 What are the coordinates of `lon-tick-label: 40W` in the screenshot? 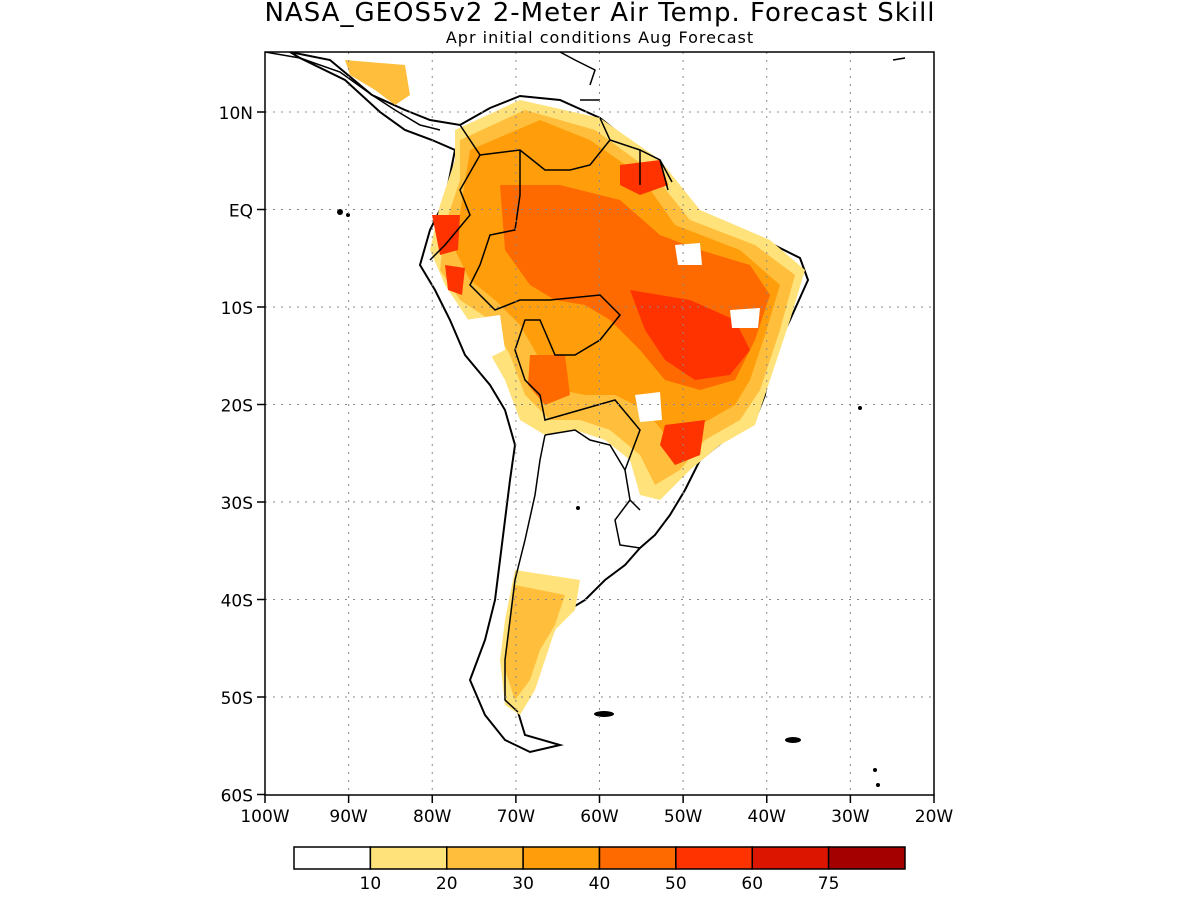 It's located at (767, 817).